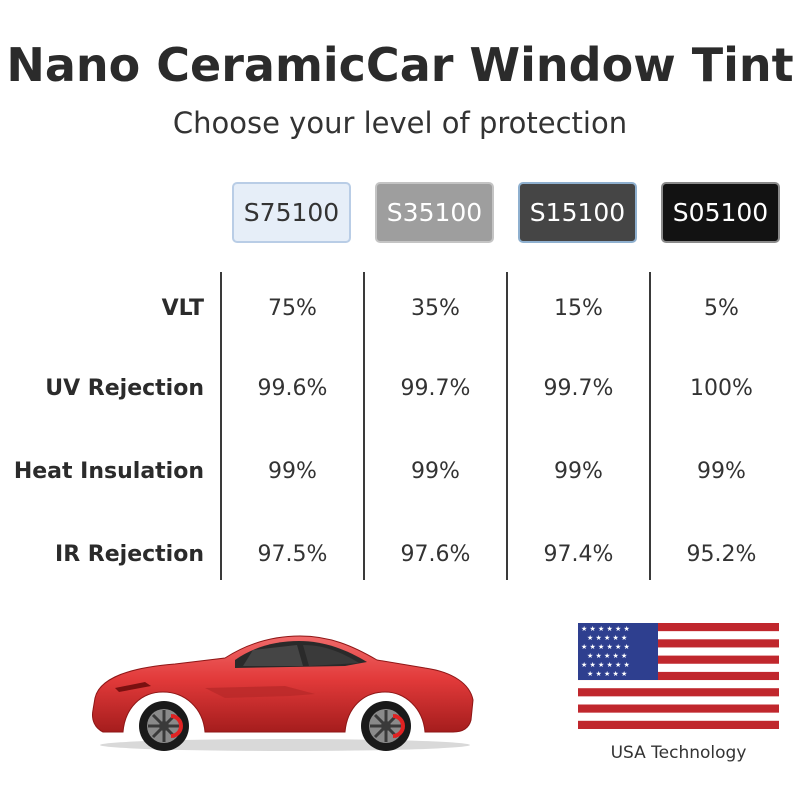 This screenshot has height=787, width=800. Describe the element at coordinates (292, 554) in the screenshot. I see `table-cell: 97.5%` at that location.